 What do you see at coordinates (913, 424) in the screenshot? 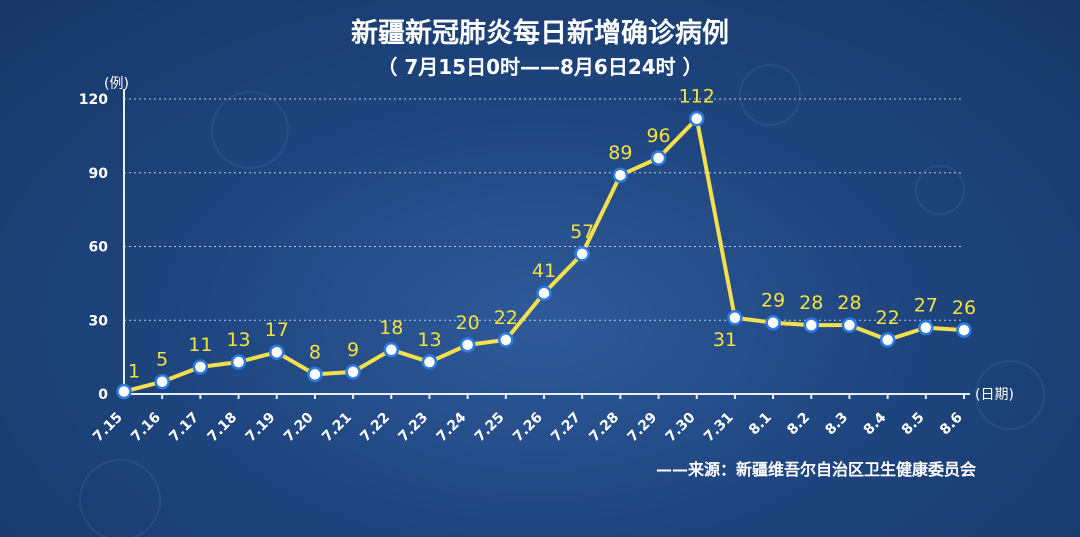
I see `x-tick-label: 8.5` at bounding box center [913, 424].